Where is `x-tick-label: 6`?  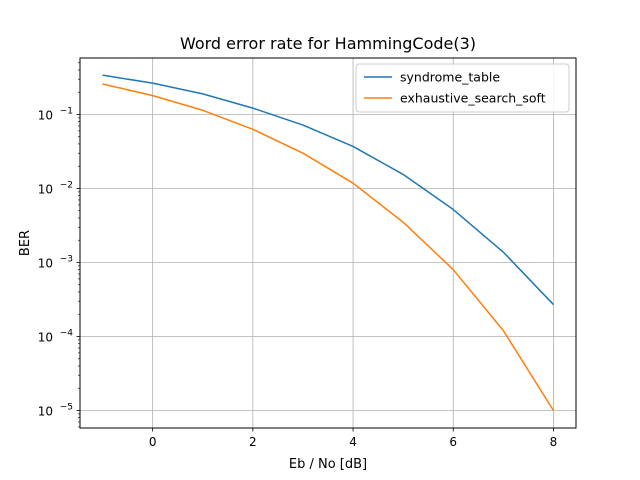
x-tick-label: 6 is located at coordinates (453, 442).